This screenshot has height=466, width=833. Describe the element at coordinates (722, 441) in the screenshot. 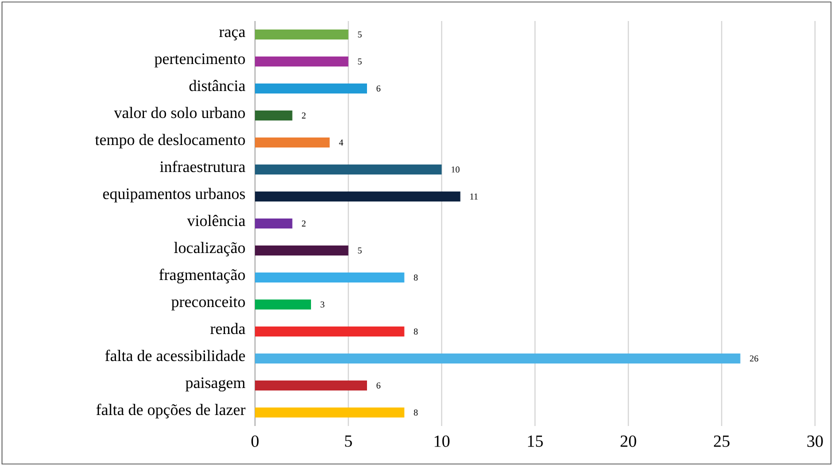

I see `x-tick-label: 25` at that location.